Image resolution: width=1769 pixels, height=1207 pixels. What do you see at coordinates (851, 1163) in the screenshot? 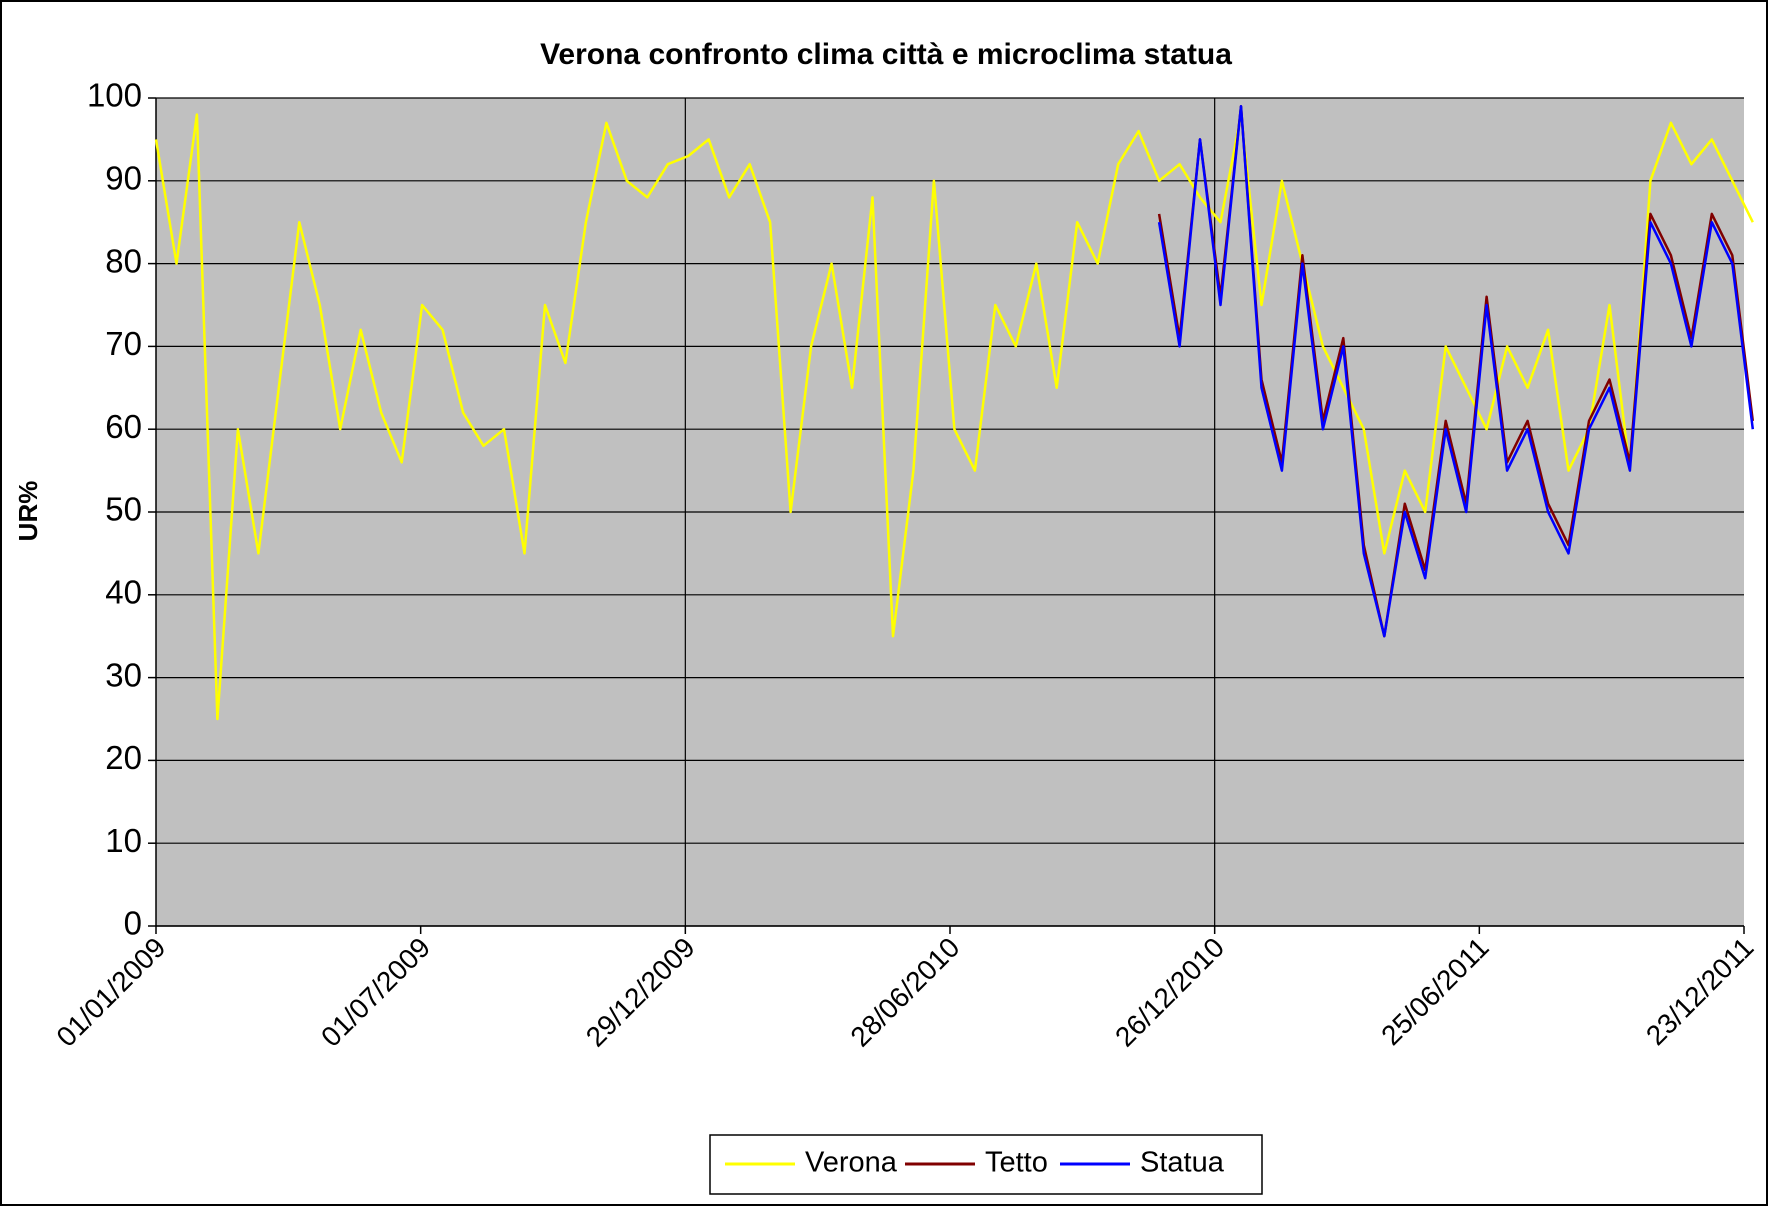
I see `legend-label: Verona` at bounding box center [851, 1163].